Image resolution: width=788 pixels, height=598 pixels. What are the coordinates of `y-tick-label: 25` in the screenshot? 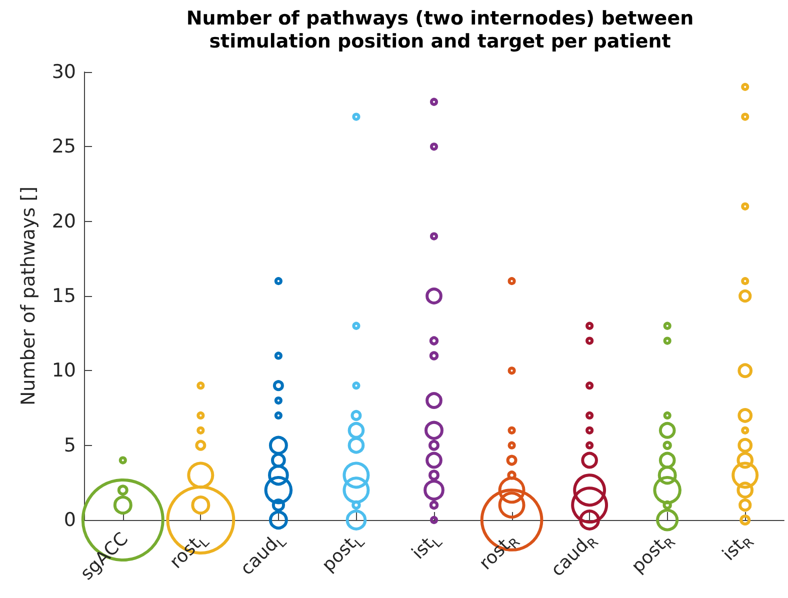 It's located at (64, 147).